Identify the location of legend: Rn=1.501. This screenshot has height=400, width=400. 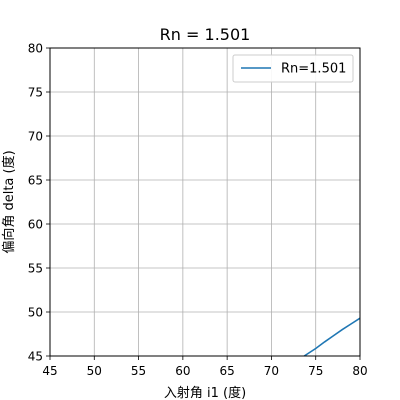
(293, 68).